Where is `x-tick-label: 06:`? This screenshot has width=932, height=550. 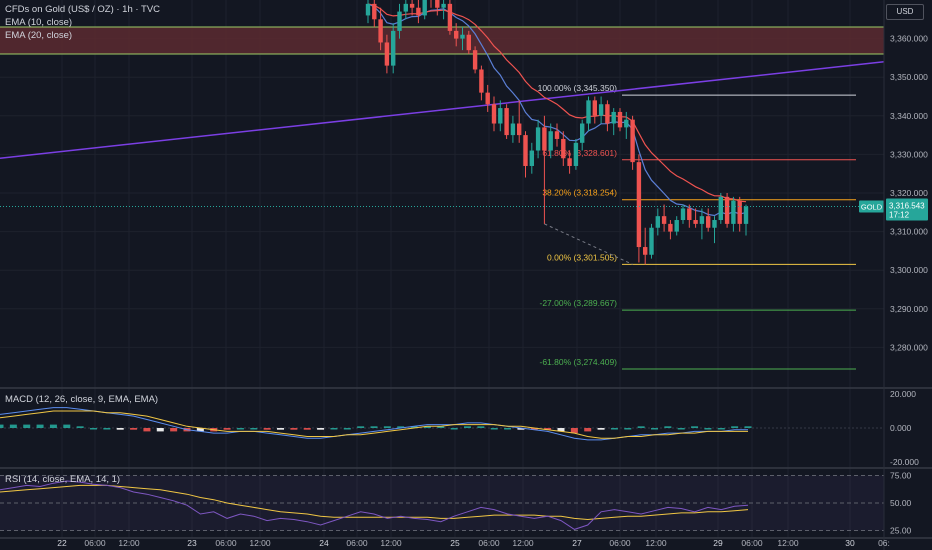 x-tick-label: 06: is located at coordinates (884, 543).